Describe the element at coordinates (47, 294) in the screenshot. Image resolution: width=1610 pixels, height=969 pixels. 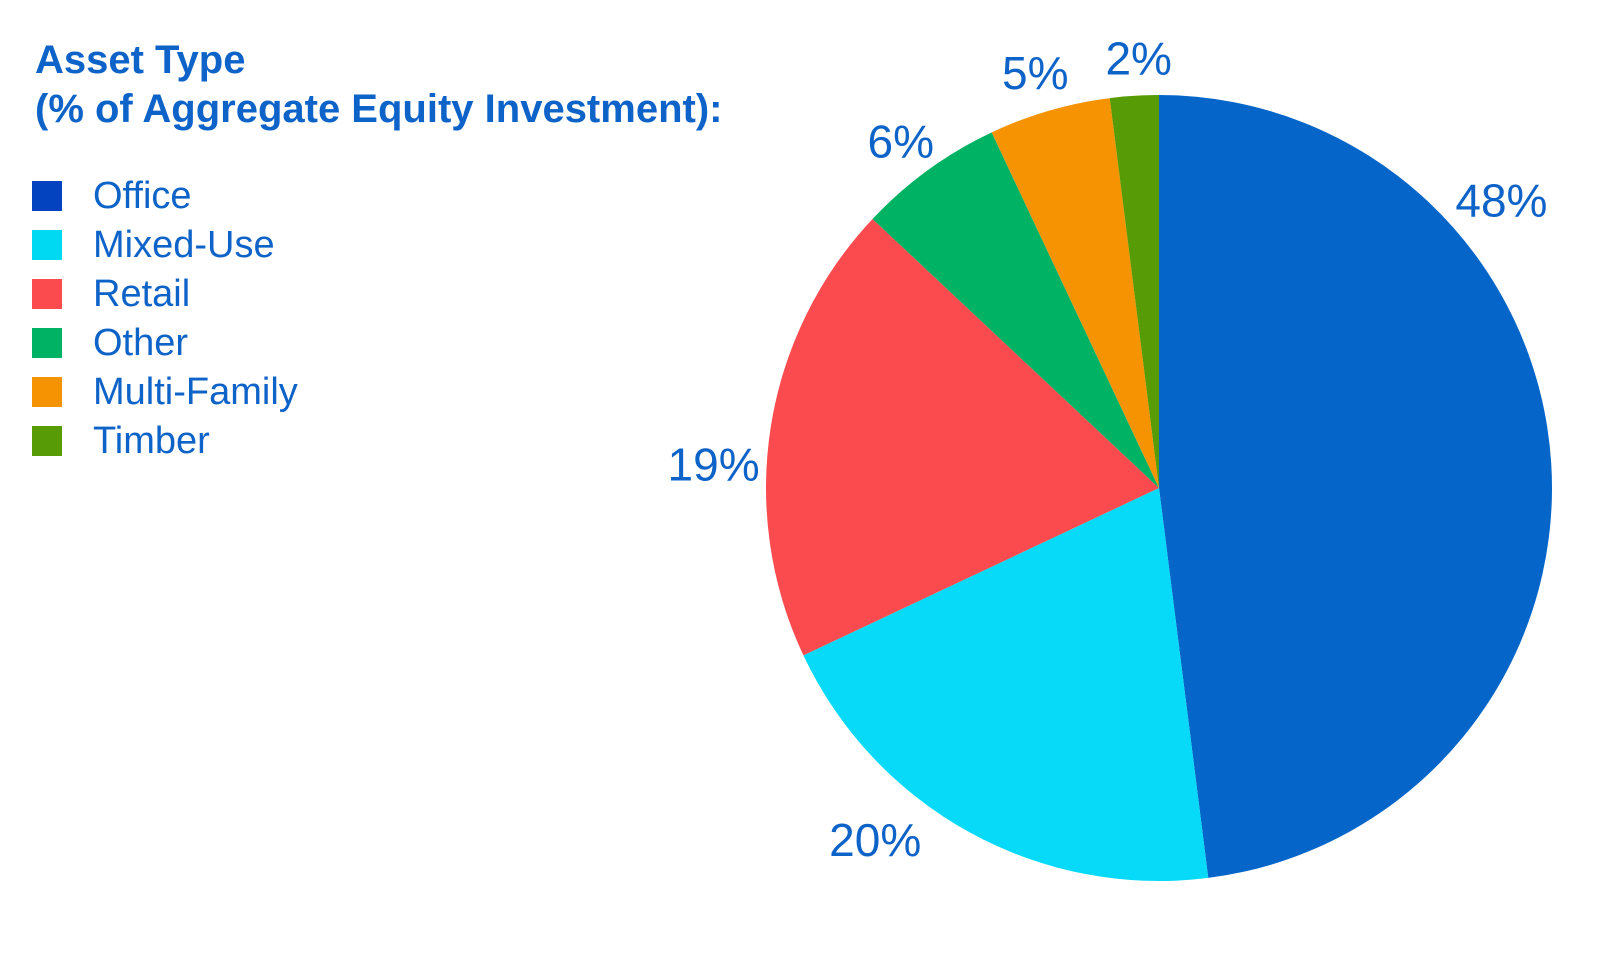
I see `legend-swatch-retail` at that location.